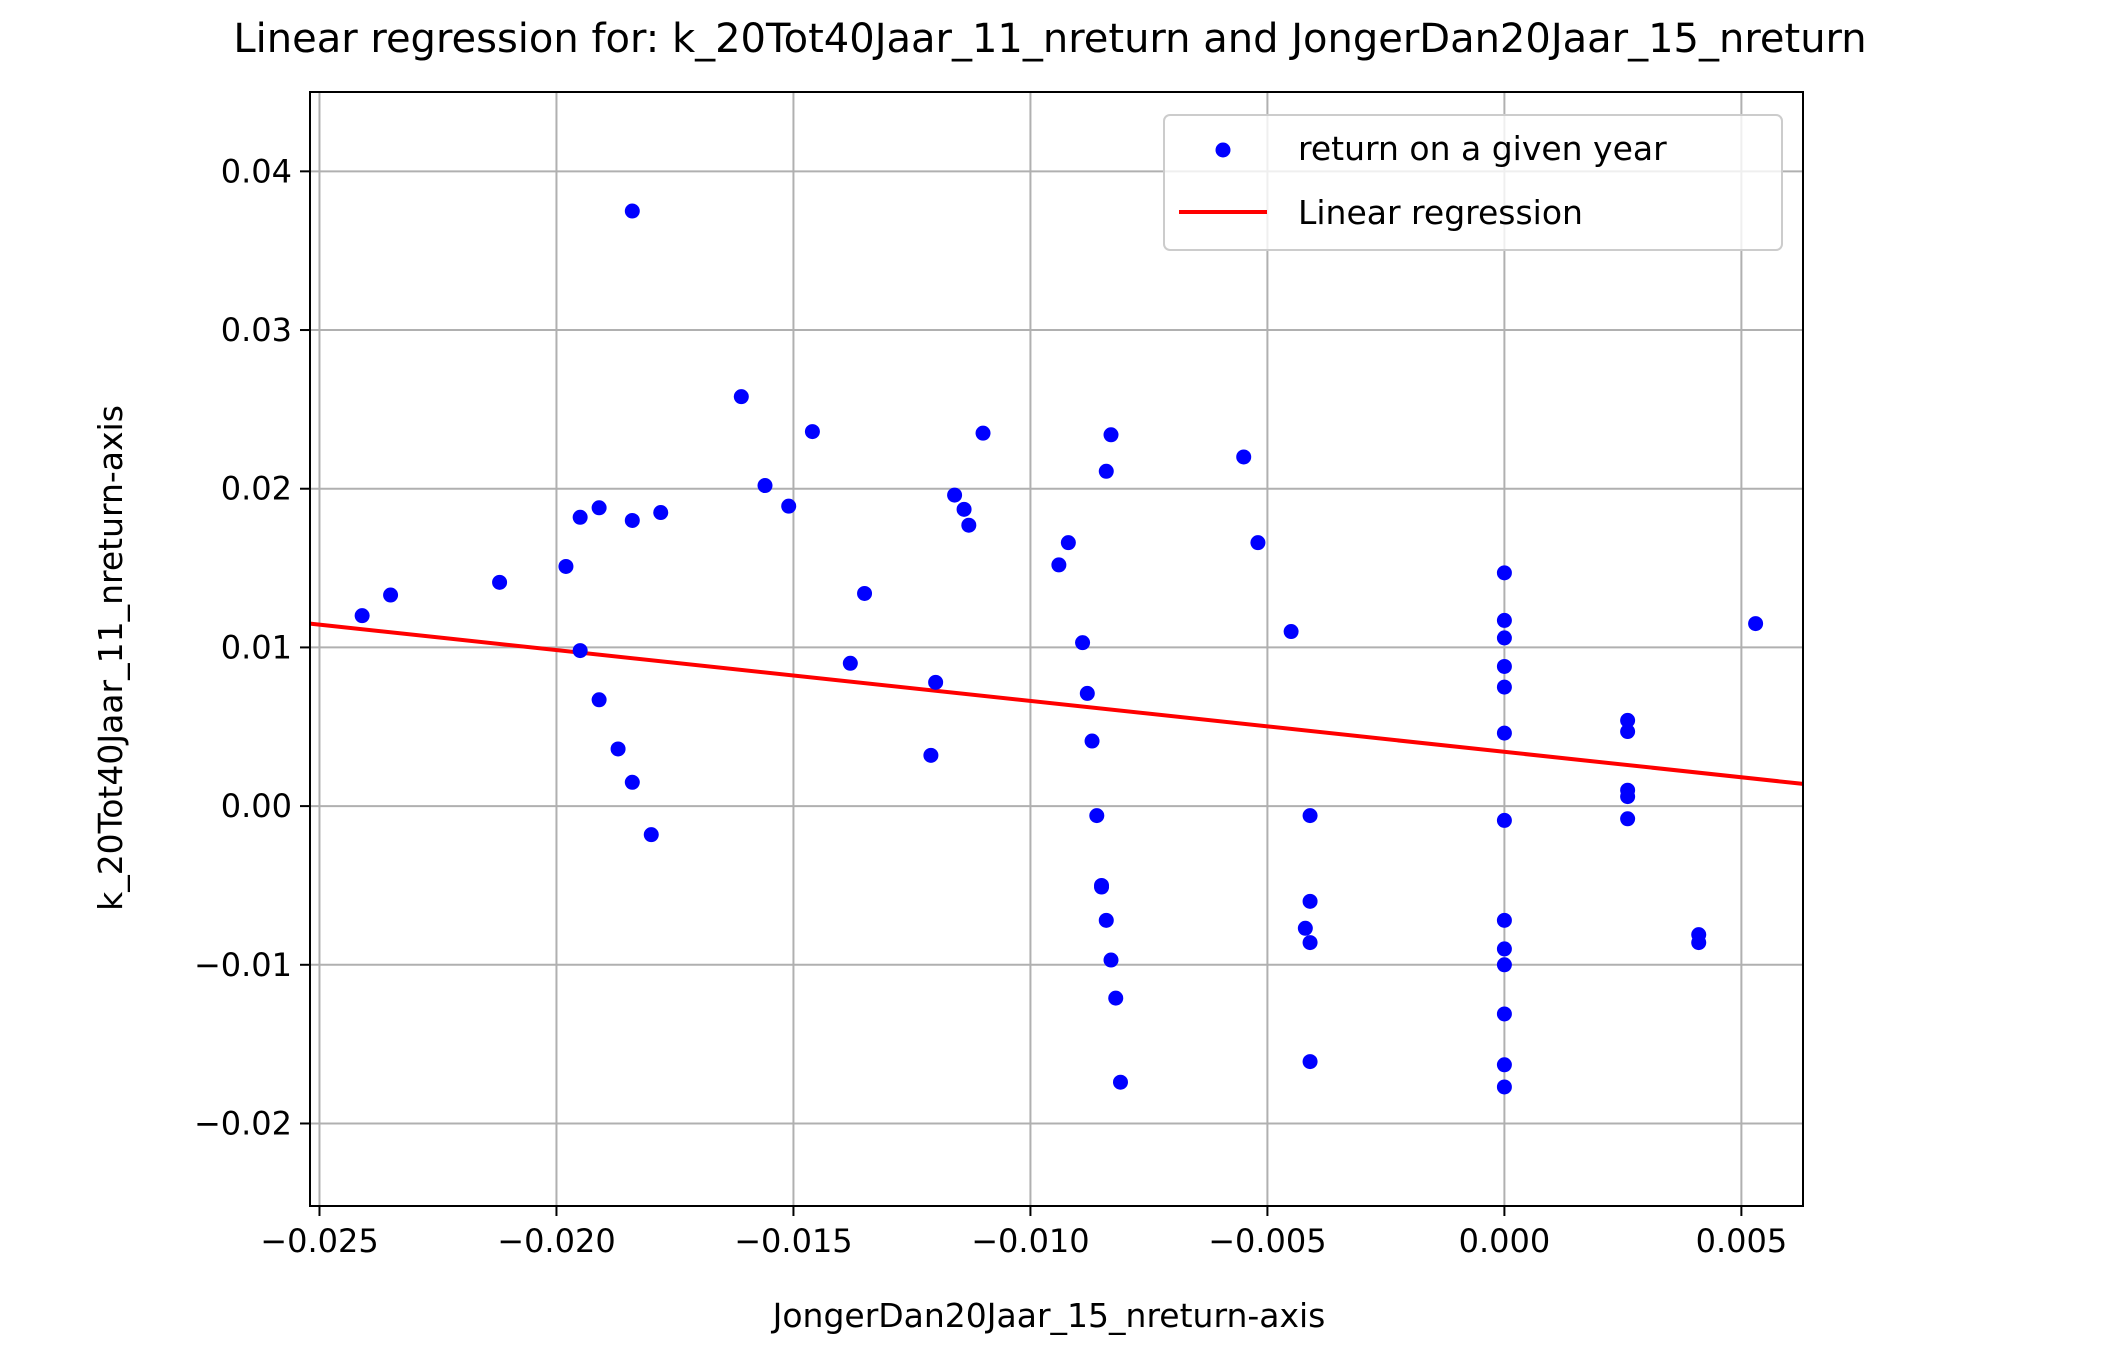  I want to click on y-axis-ticks: −0.02 −0.01 0.00 0.01 0.02 0.03 0.04, so click(252, 647).